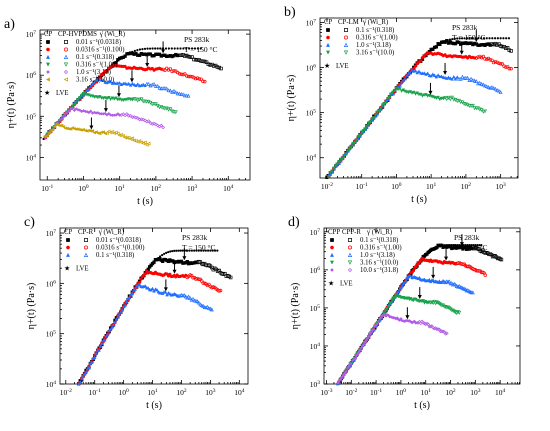 The height and width of the screenshot is (431, 550). I want to click on x-tick-exponent: 0, so click(127, 391).